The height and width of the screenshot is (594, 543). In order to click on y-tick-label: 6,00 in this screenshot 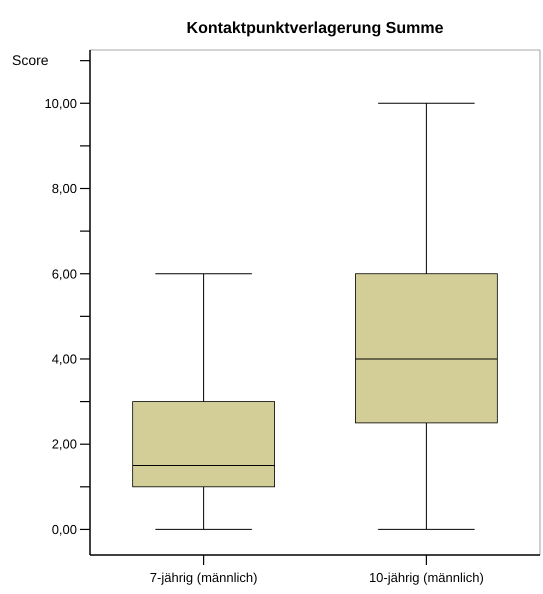, I will do `click(64, 274)`.